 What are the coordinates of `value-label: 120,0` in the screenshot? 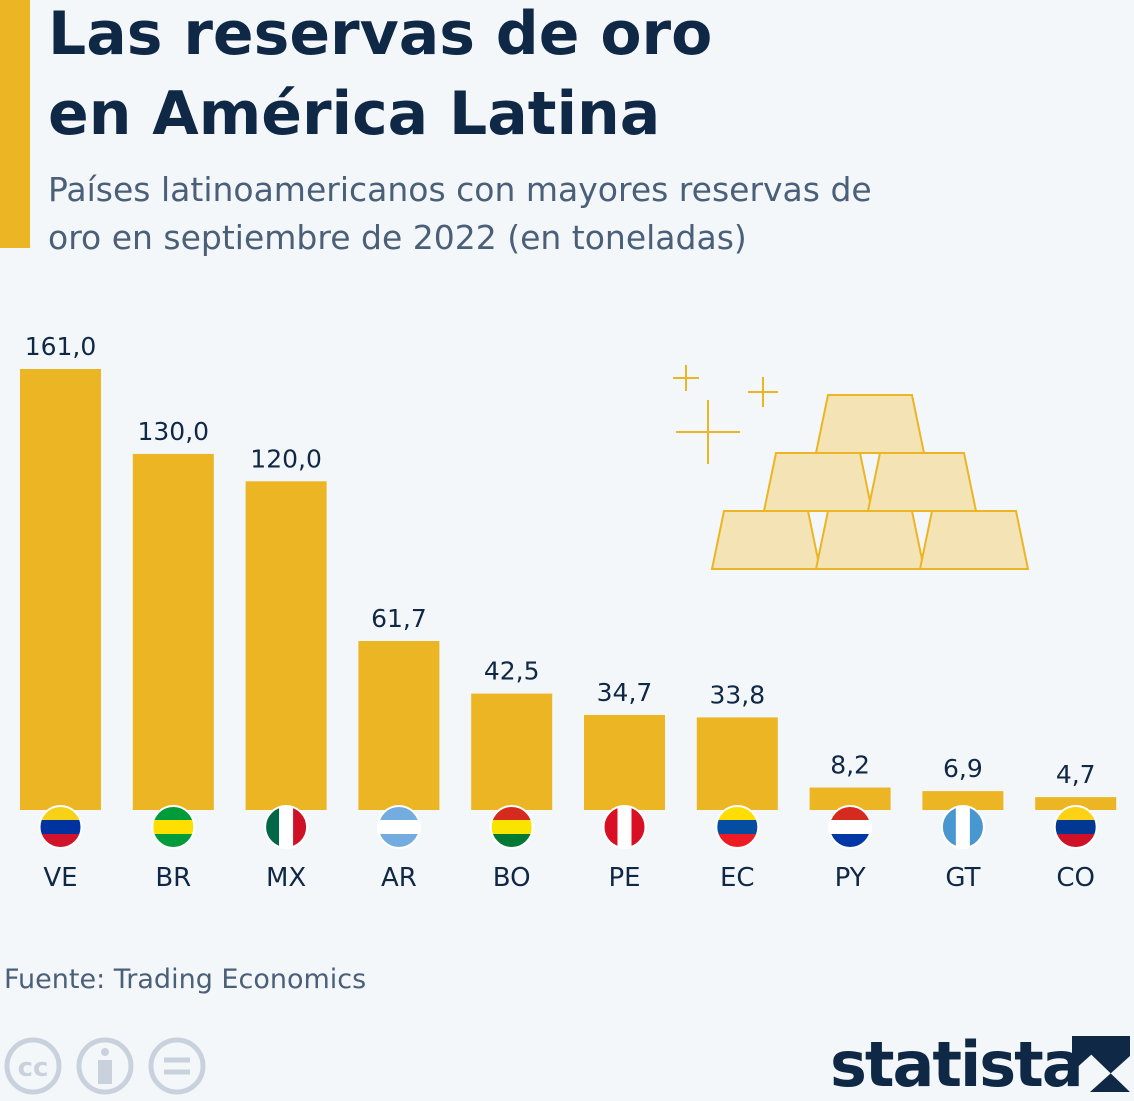 It's located at (286, 458).